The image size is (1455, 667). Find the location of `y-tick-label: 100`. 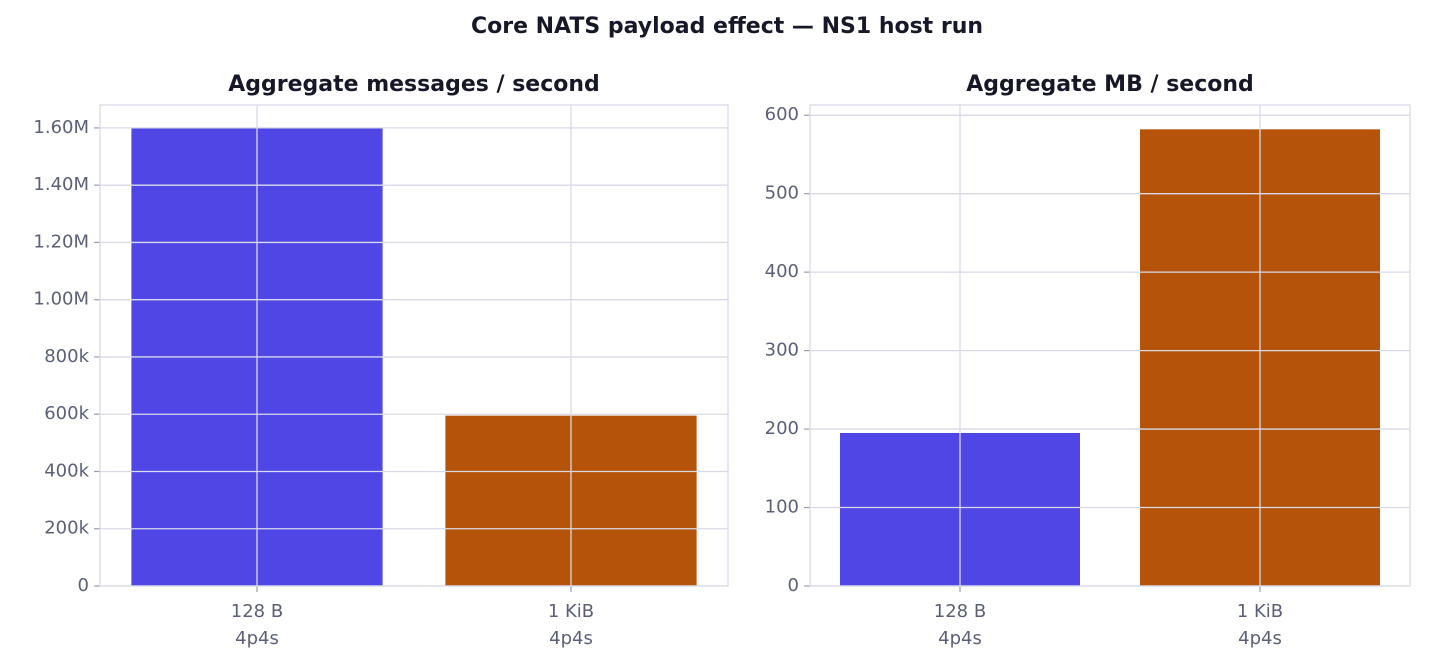

y-tick-label: 100 is located at coordinates (782, 507).